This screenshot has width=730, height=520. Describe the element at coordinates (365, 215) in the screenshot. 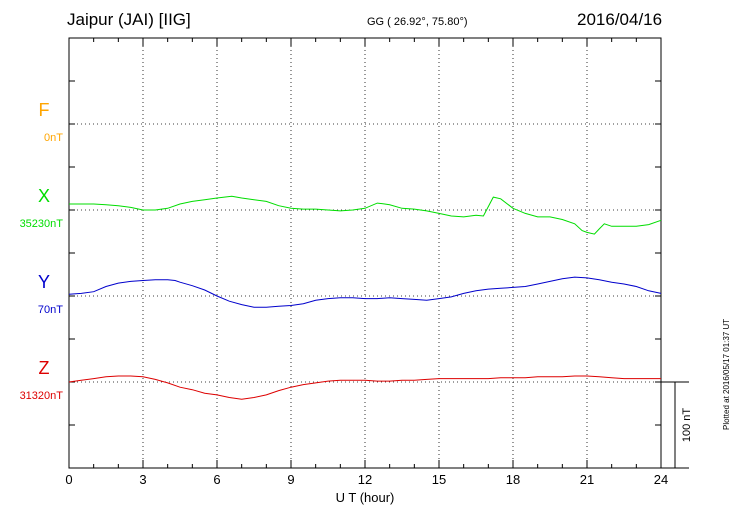

I see `series-line-X` at that location.